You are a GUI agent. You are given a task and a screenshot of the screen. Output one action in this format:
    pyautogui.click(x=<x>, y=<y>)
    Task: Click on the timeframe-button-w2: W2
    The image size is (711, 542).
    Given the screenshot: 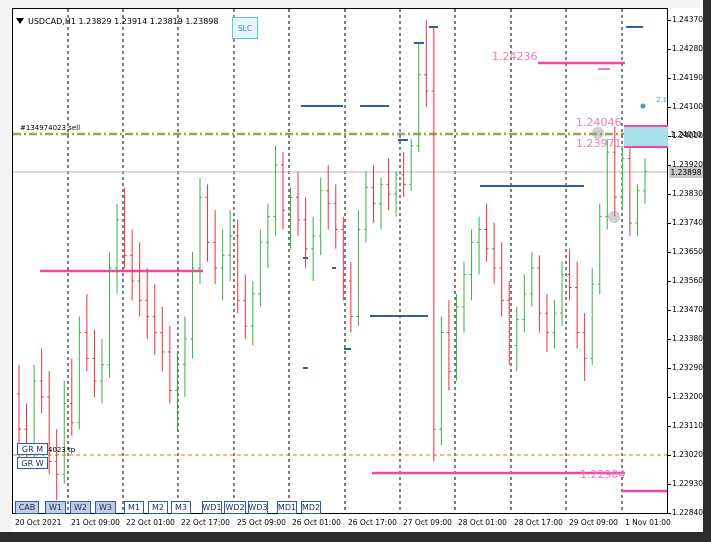 What is the action you would take?
    pyautogui.click(x=80, y=507)
    